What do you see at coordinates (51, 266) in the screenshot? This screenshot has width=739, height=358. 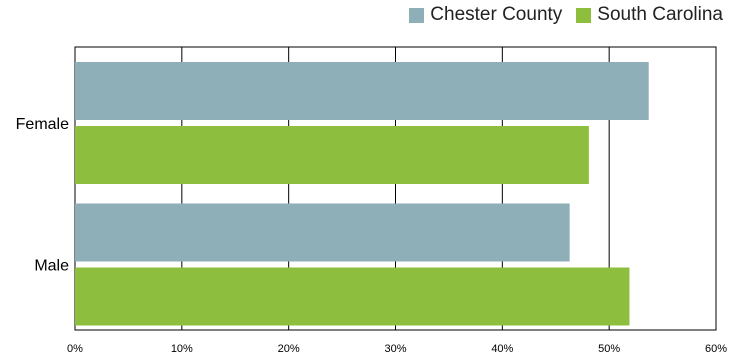 I see `category-label-male: Male` at bounding box center [51, 266].